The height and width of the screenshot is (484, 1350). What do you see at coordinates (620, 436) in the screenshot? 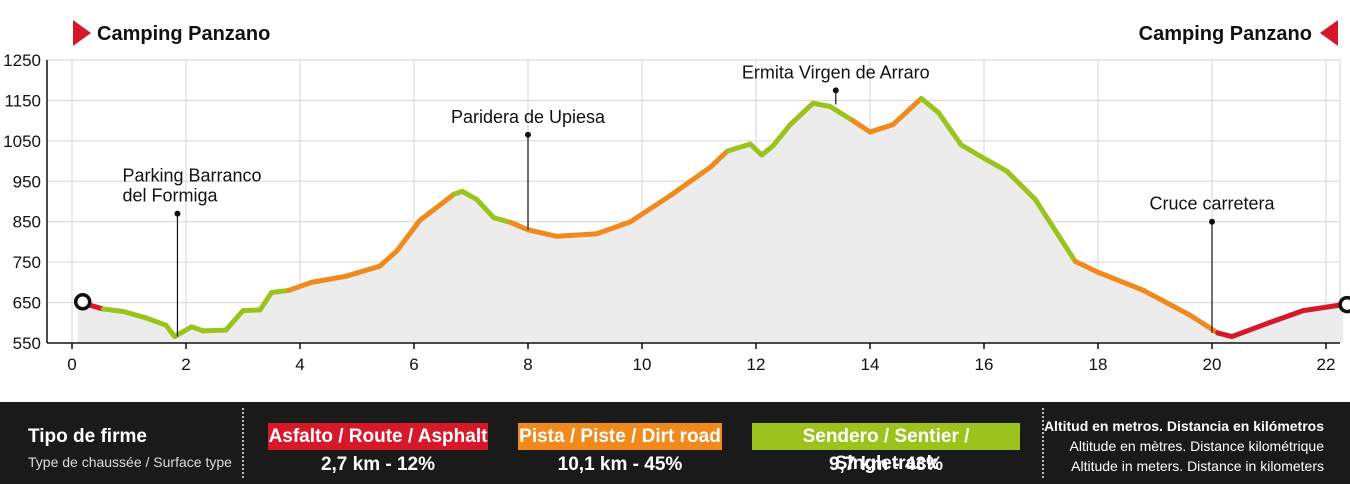
I see `legend-badge-dirt: Pista / Piste / Dirt road` at bounding box center [620, 436].